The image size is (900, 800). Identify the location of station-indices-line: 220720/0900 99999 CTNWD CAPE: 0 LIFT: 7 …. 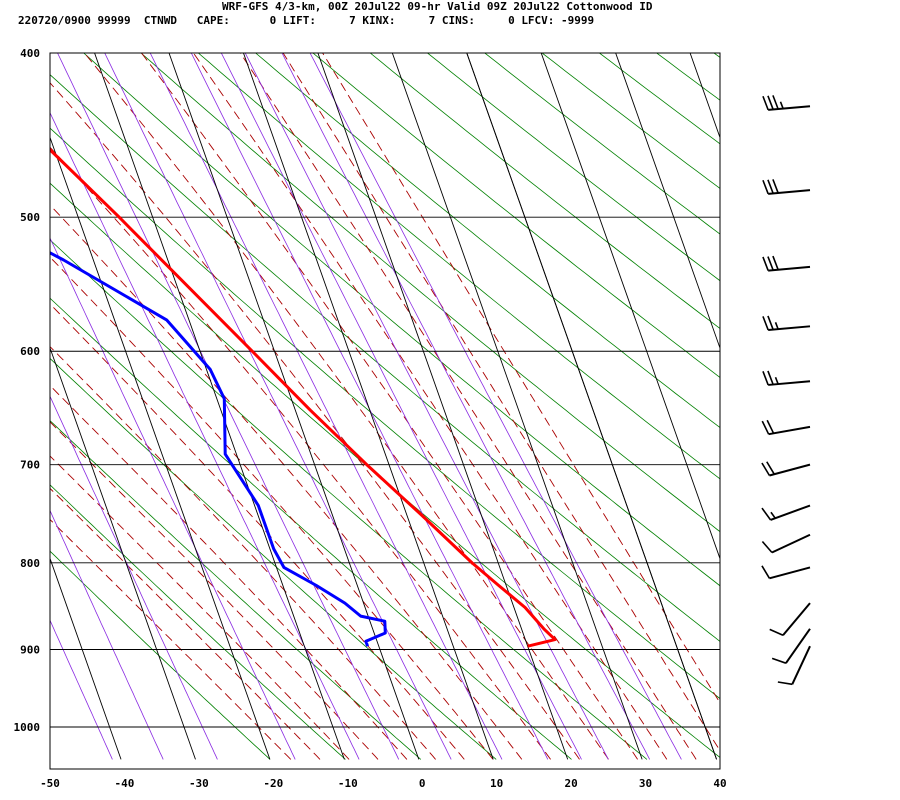
(306, 20).